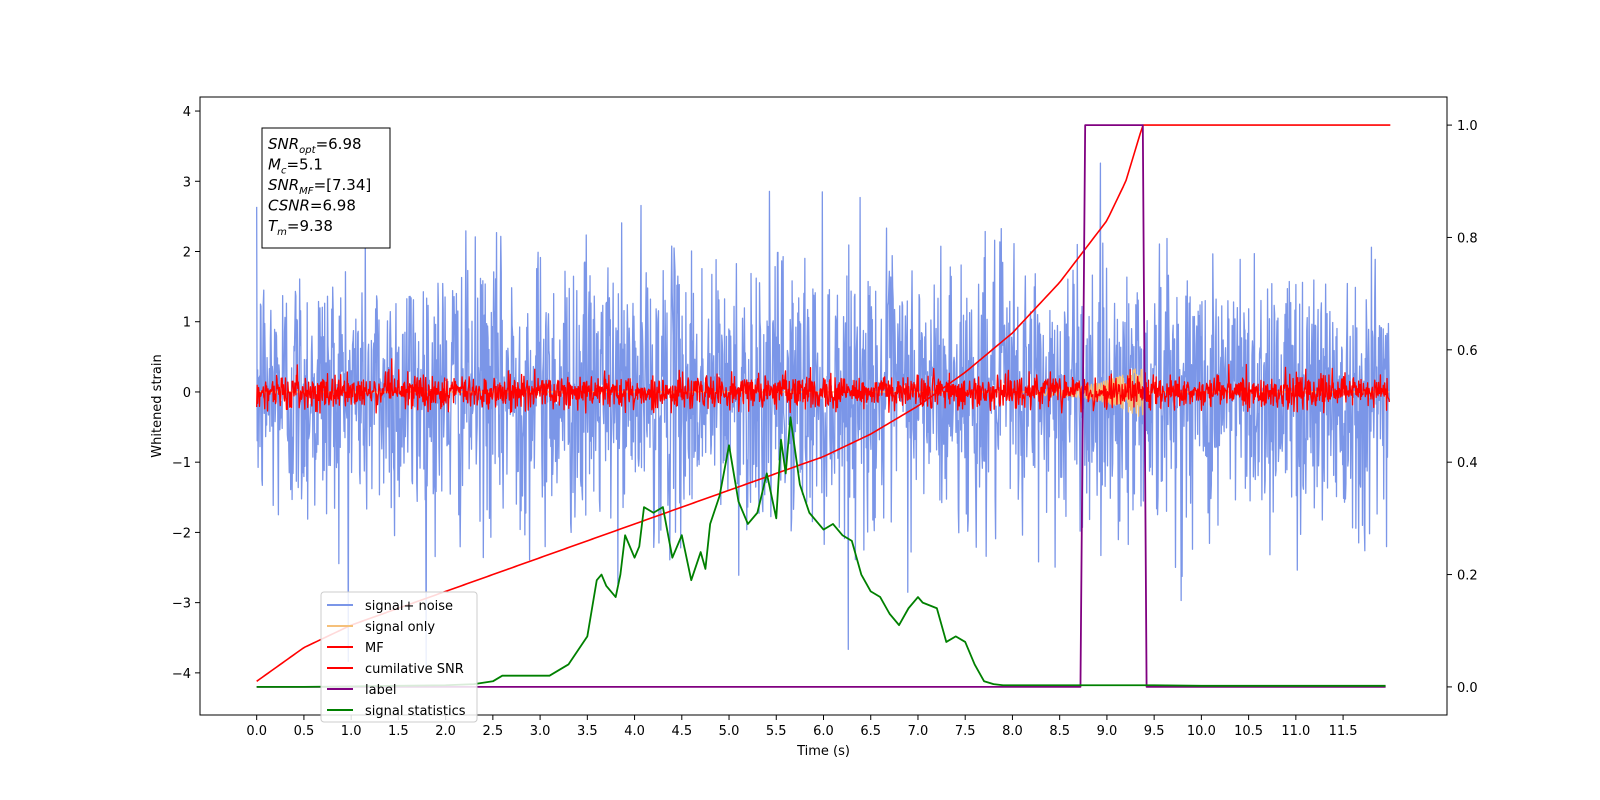  I want to click on x-tick-label: 11.0, so click(1295, 731).